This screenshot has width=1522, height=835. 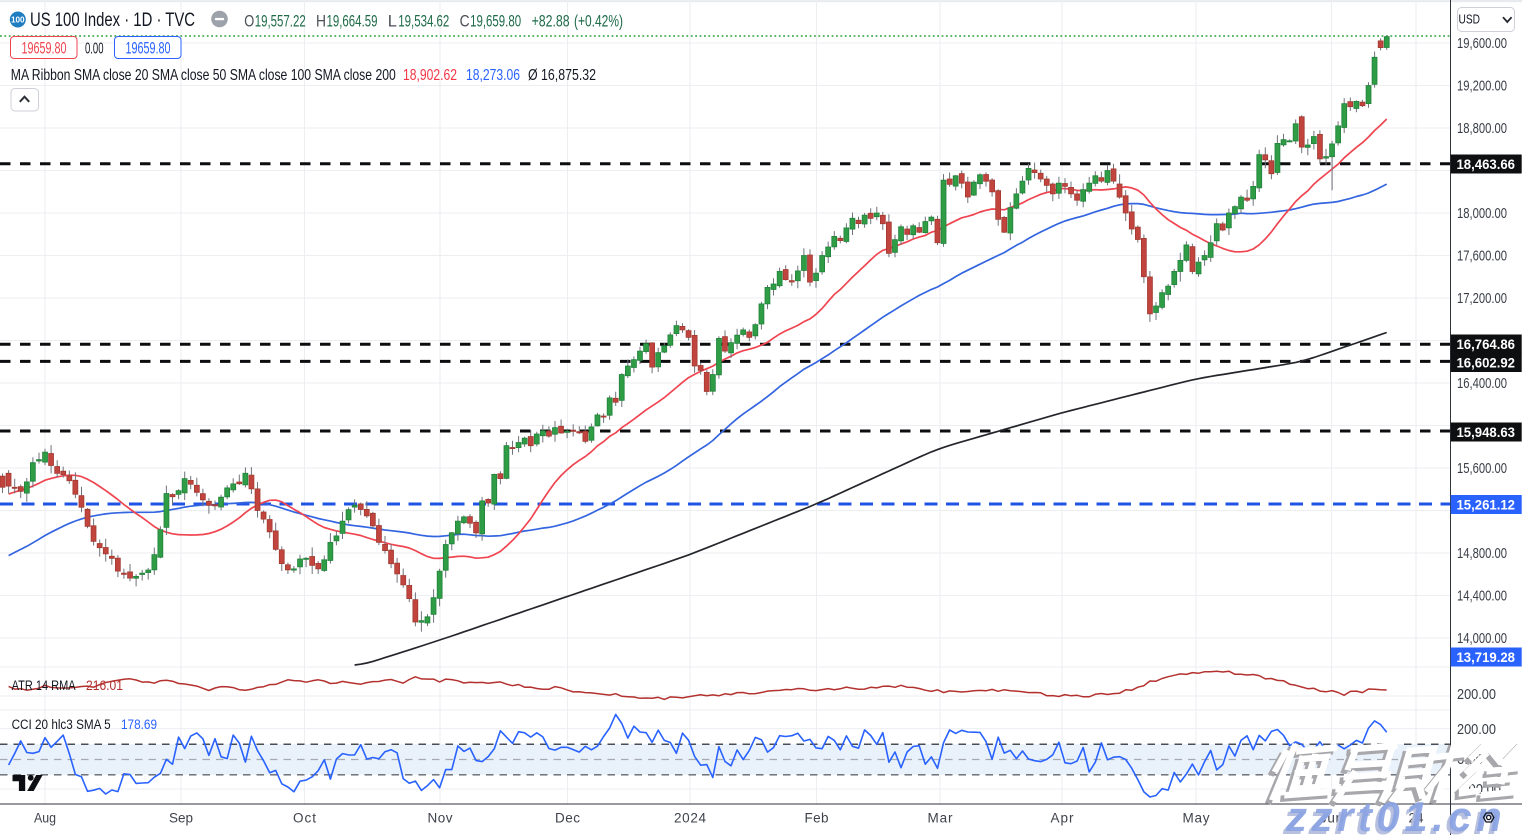 What do you see at coordinates (465, 22) in the screenshot?
I see `svg-text: C` at bounding box center [465, 22].